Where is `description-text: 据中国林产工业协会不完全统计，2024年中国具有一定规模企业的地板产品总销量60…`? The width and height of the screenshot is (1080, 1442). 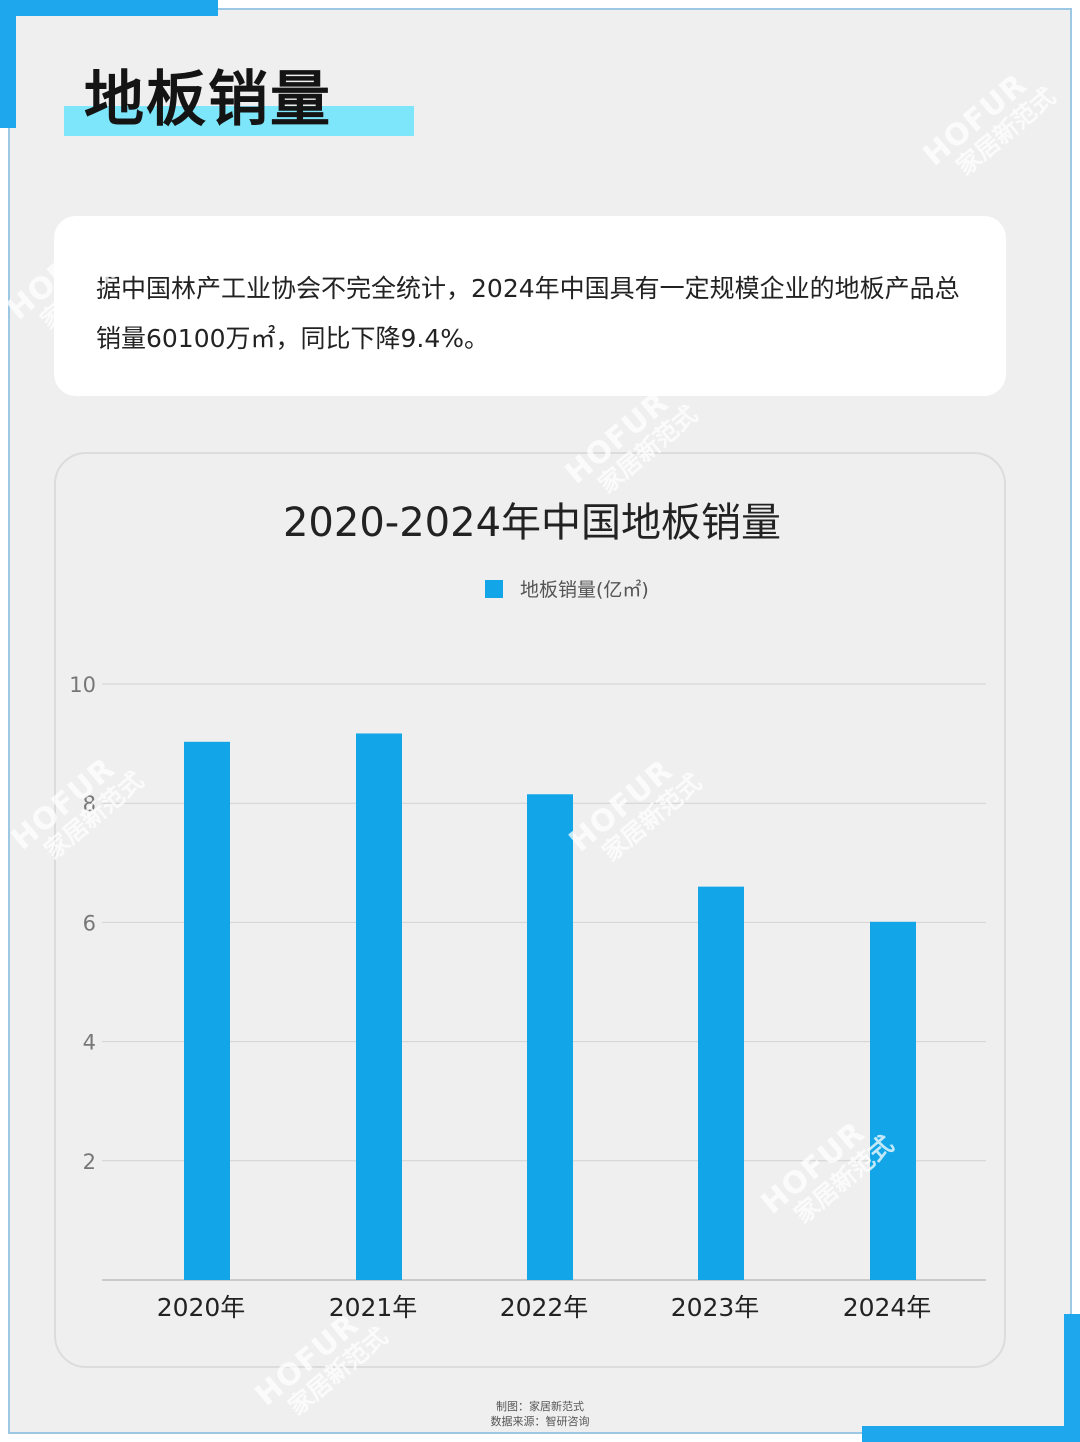
description-text: 据中国林产工业协会不完全统计，2024年中国具有一定规模企业的地板产品总销量60… is located at coordinates (528, 313).